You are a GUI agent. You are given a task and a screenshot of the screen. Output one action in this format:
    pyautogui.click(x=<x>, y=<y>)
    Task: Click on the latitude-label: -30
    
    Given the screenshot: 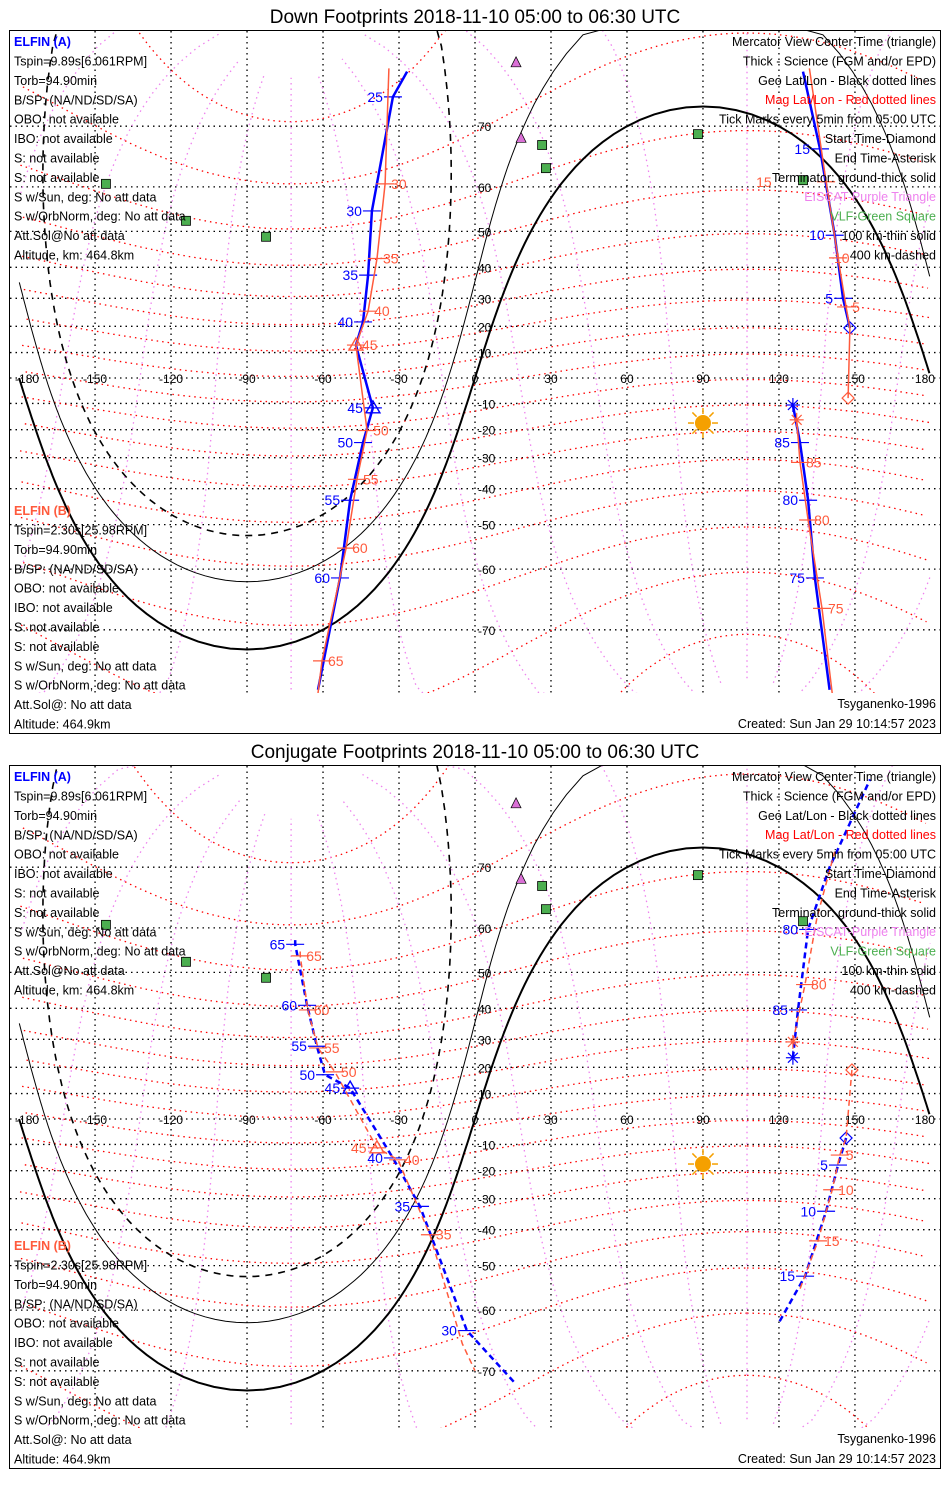 What is the action you would take?
    pyautogui.click(x=487, y=459)
    